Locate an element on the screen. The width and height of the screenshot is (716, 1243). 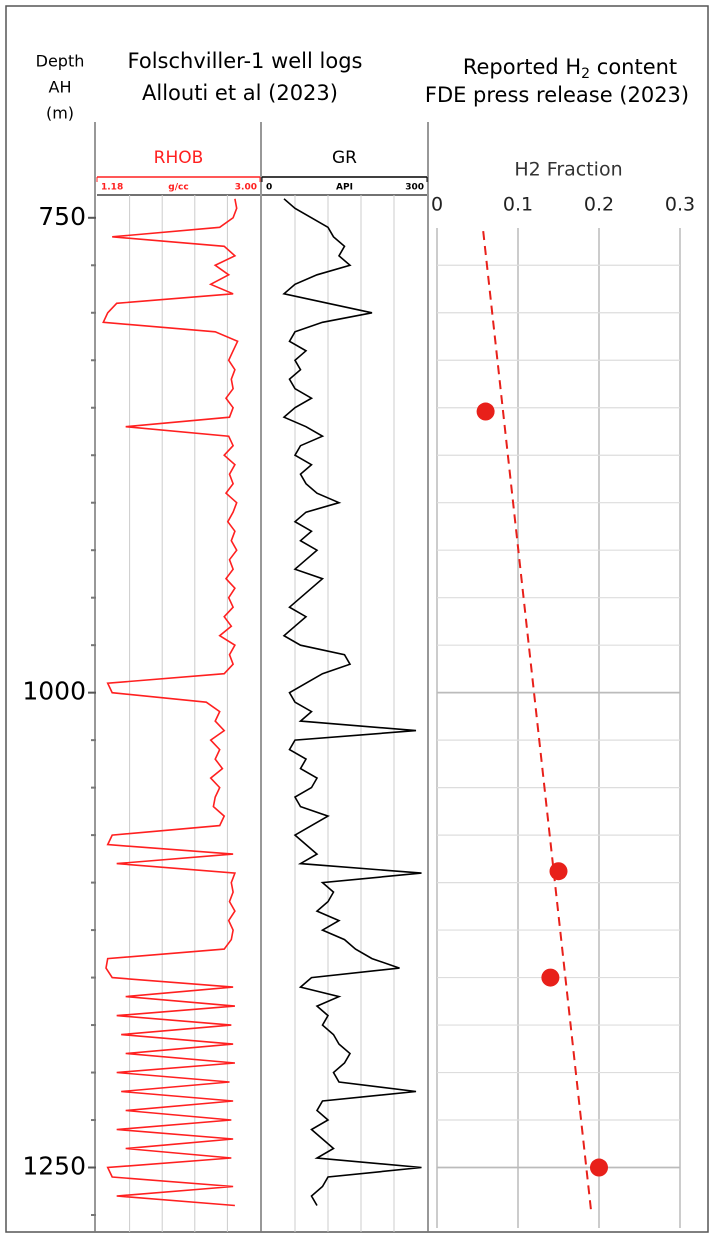
x-tick-label: 1.18 is located at coordinates (112, 188).